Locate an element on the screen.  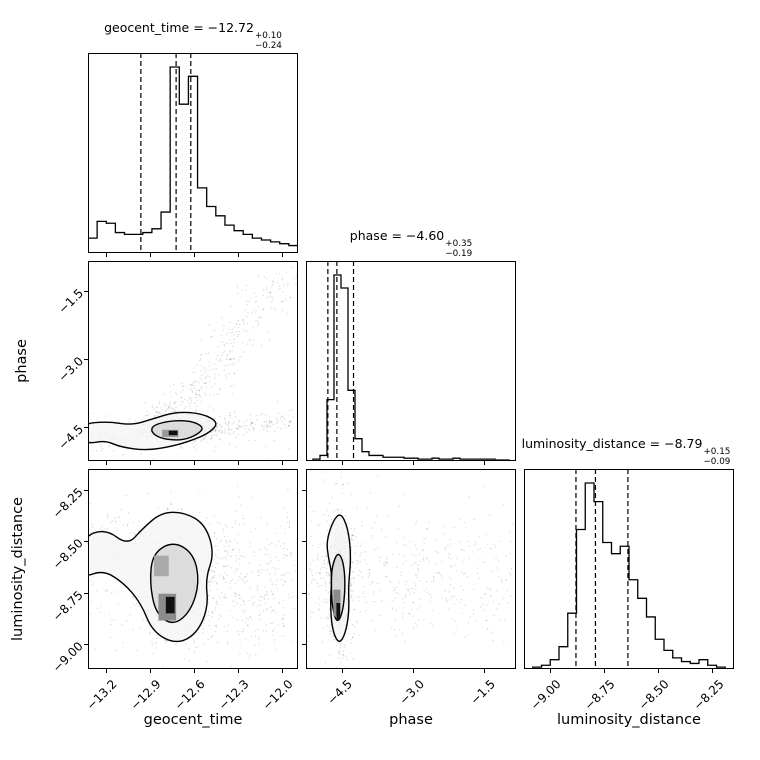
title-luminosity_distance-minus: −0.09 is located at coordinates (717, 462).